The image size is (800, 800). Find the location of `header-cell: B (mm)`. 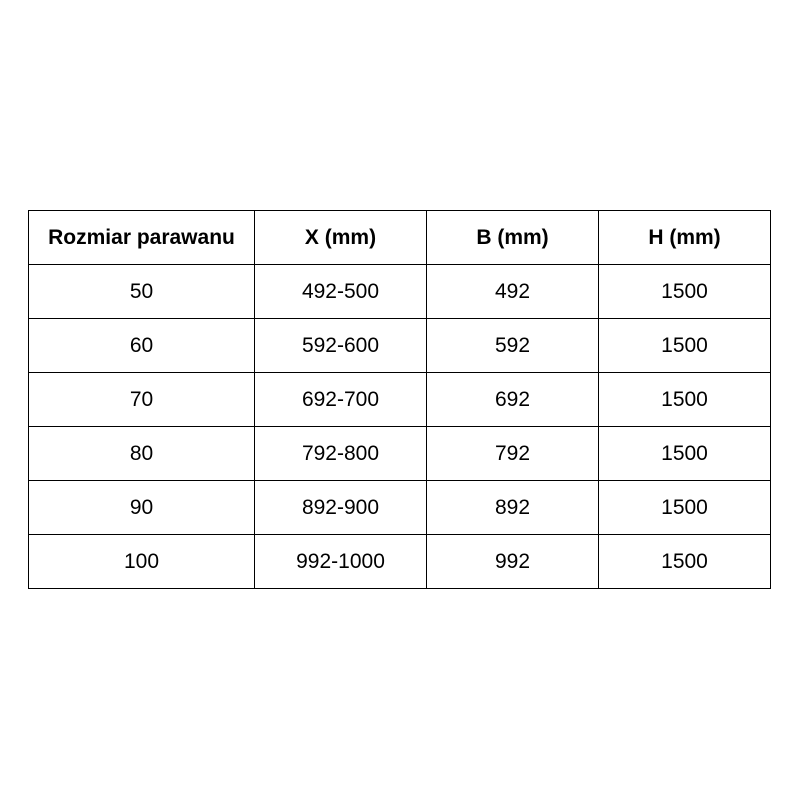

header-cell: B (mm) is located at coordinates (512, 237).